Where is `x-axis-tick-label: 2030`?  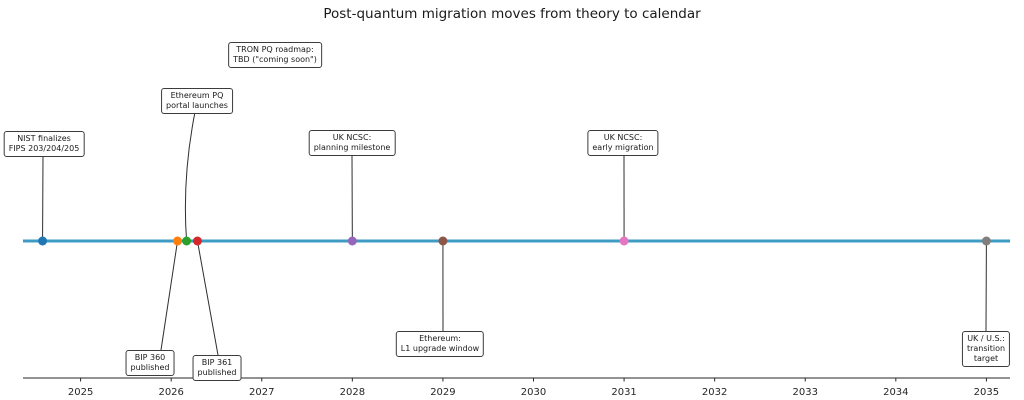 x-axis-tick-label: 2030 is located at coordinates (533, 392).